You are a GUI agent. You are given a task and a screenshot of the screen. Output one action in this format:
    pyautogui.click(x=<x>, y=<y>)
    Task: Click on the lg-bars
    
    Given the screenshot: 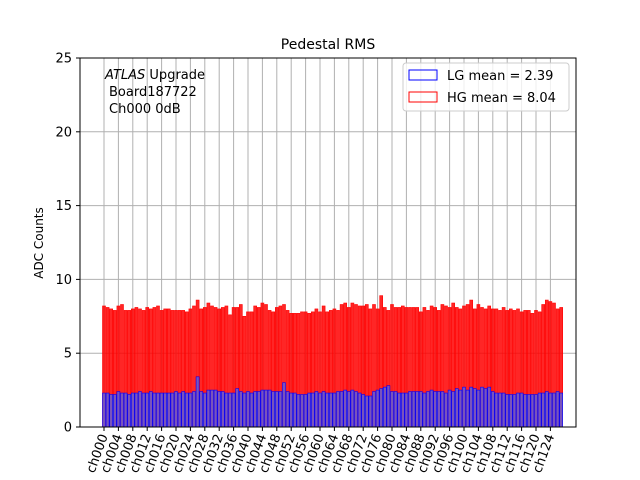 What is the action you would take?
    pyautogui.click(x=333, y=402)
    